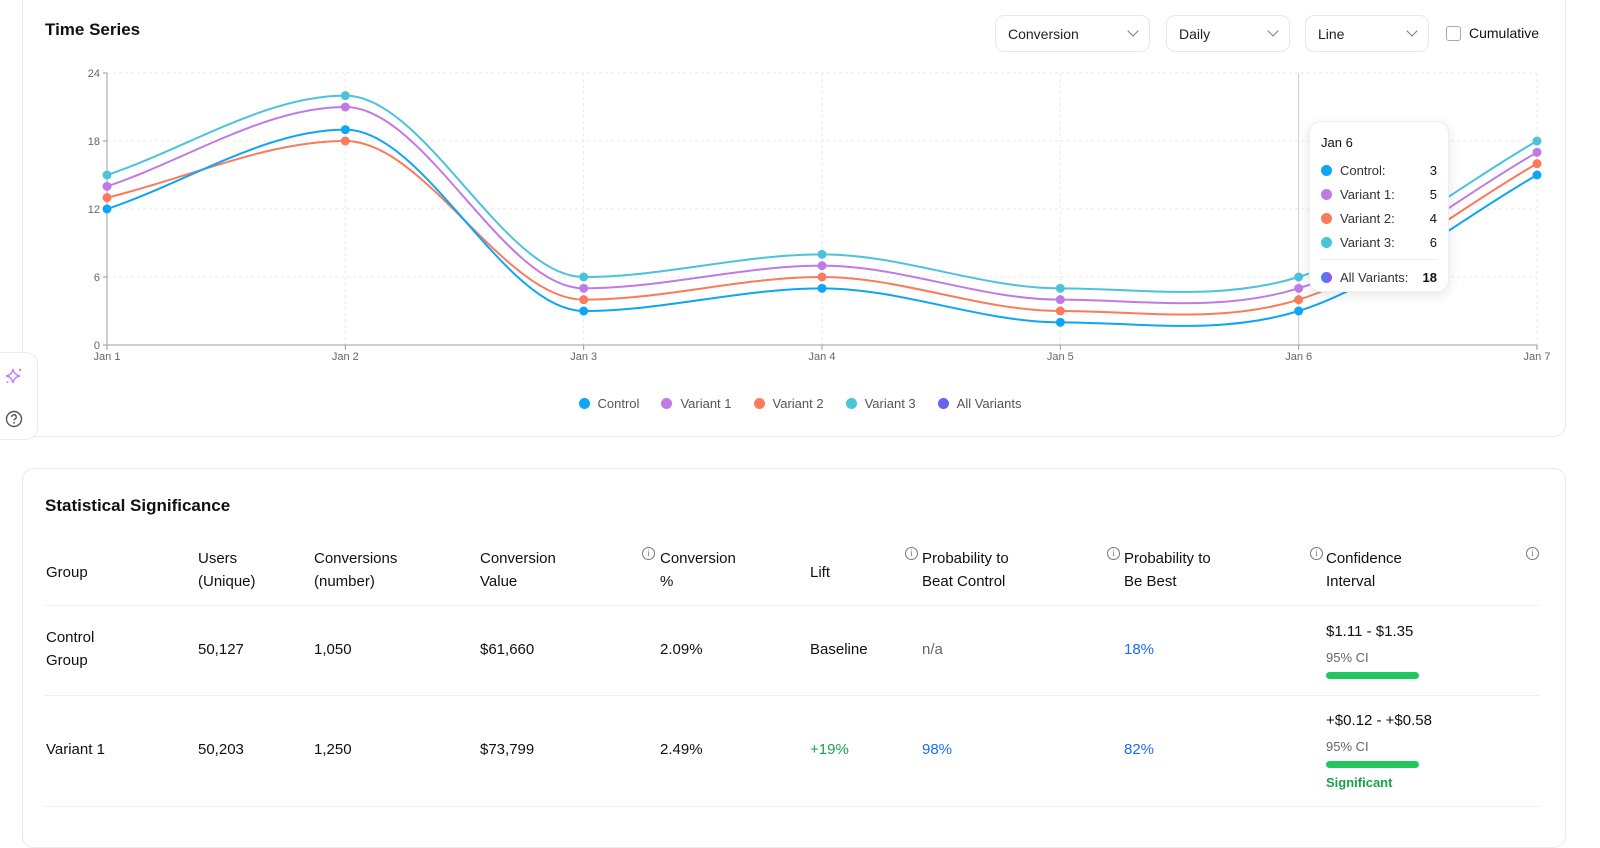  Describe the element at coordinates (618, 403) in the screenshot. I see `legend-label: Control` at that location.